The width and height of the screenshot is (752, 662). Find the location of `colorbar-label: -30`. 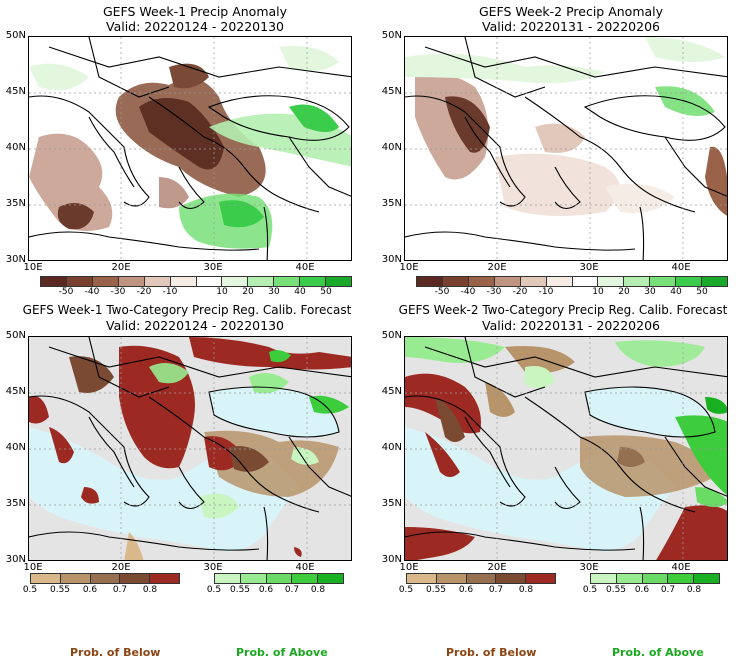

colorbar-label: -30 is located at coordinates (494, 292).